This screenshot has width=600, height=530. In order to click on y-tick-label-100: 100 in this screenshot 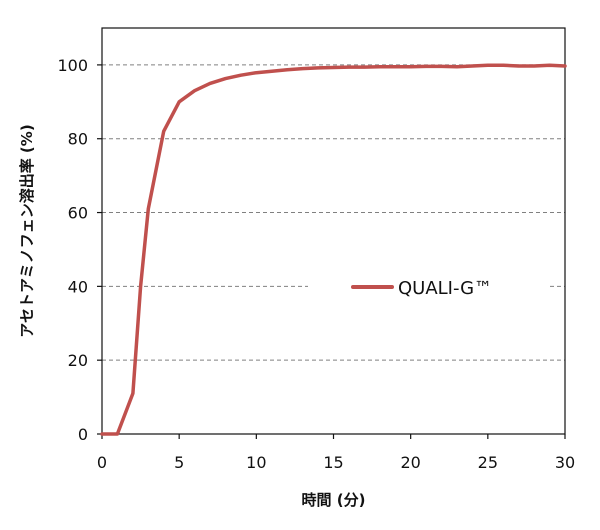, I will do `click(72, 65)`.